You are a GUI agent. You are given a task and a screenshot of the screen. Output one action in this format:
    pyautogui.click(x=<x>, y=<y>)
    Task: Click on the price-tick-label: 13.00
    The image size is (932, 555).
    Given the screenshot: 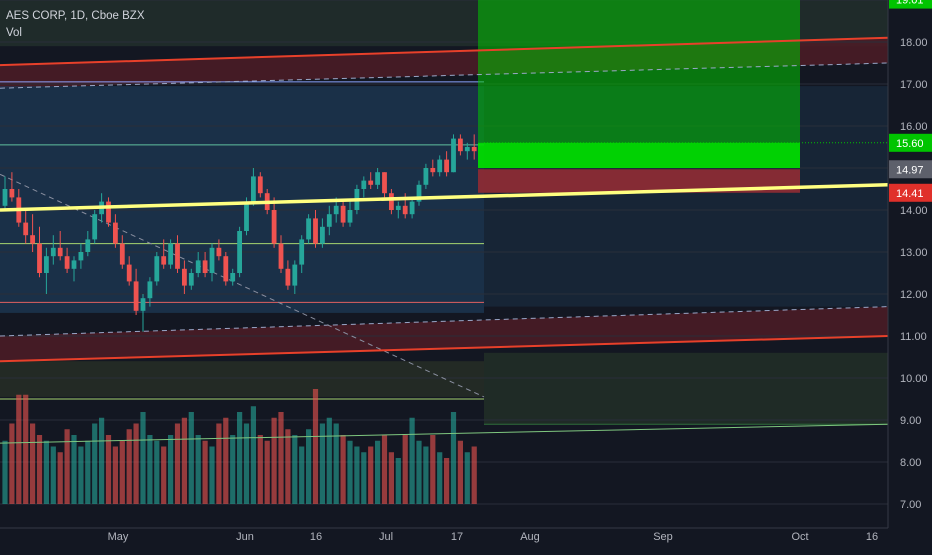 What is the action you would take?
    pyautogui.click(x=914, y=253)
    